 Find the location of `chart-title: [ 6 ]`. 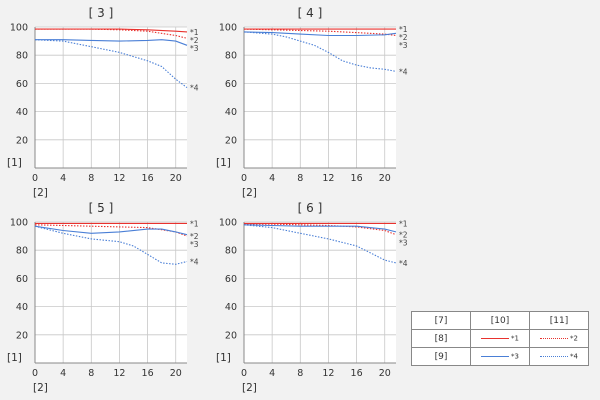

chart-title: [ 6 ] is located at coordinates (310, 208).